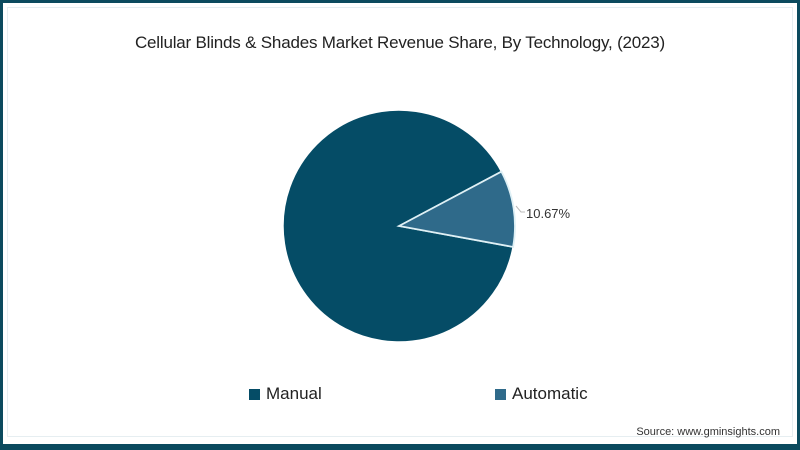 The width and height of the screenshot is (800, 450). Describe the element at coordinates (500, 394) in the screenshot. I see `legend-swatch-automatic` at that location.